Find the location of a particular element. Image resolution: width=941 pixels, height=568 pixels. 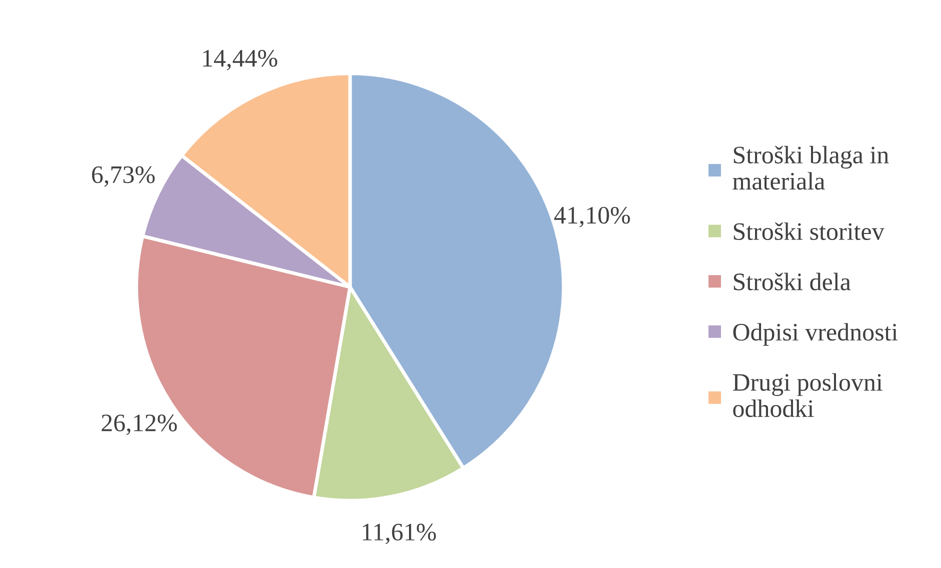

data-label: 11,61% is located at coordinates (399, 534).